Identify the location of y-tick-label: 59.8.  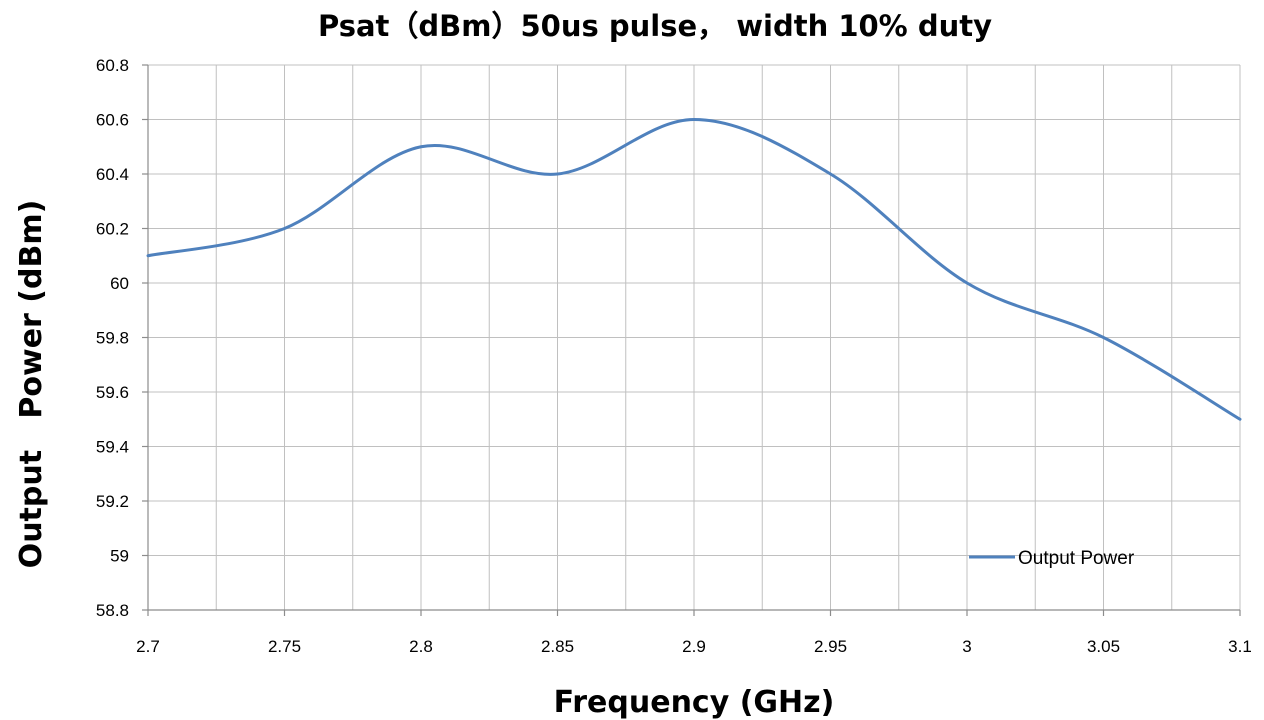
(112, 338).